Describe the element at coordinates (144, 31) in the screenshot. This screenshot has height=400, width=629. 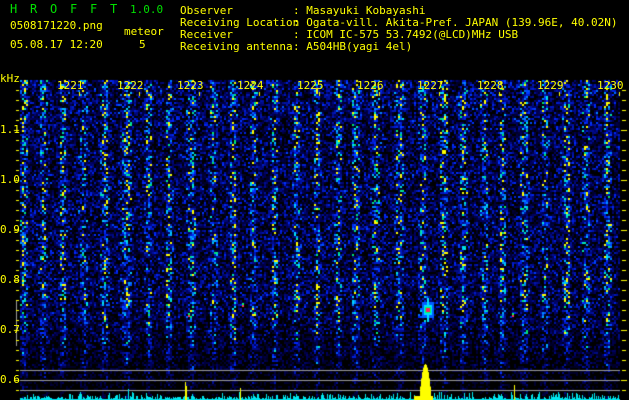
I see `meteor-label: meteor` at that location.